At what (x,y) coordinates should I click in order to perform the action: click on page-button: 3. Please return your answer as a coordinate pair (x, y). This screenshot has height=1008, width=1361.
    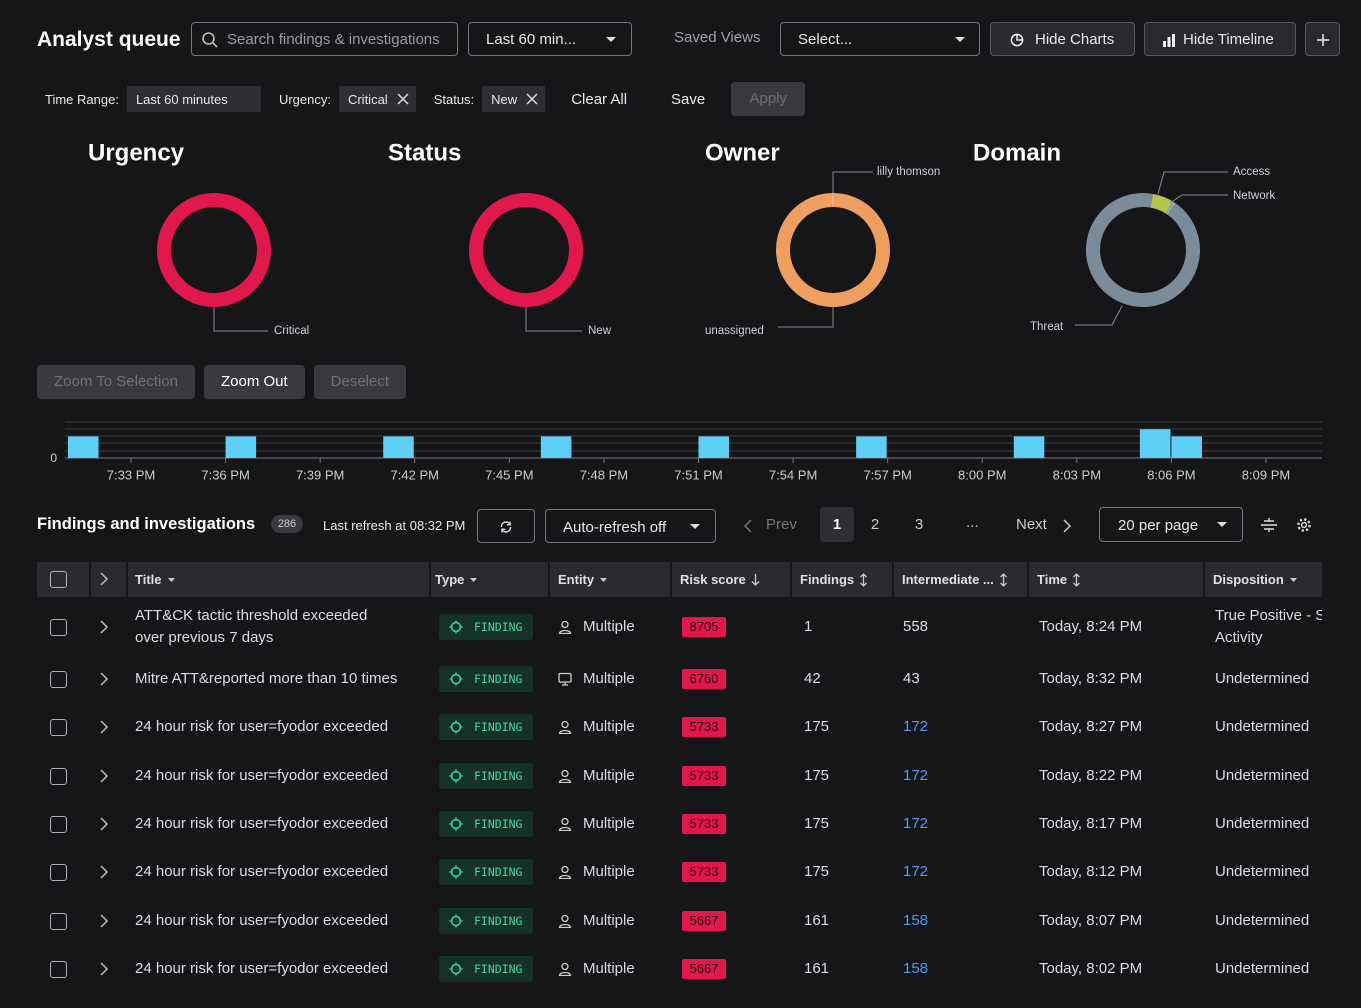
    Looking at the image, I should click on (919, 524).